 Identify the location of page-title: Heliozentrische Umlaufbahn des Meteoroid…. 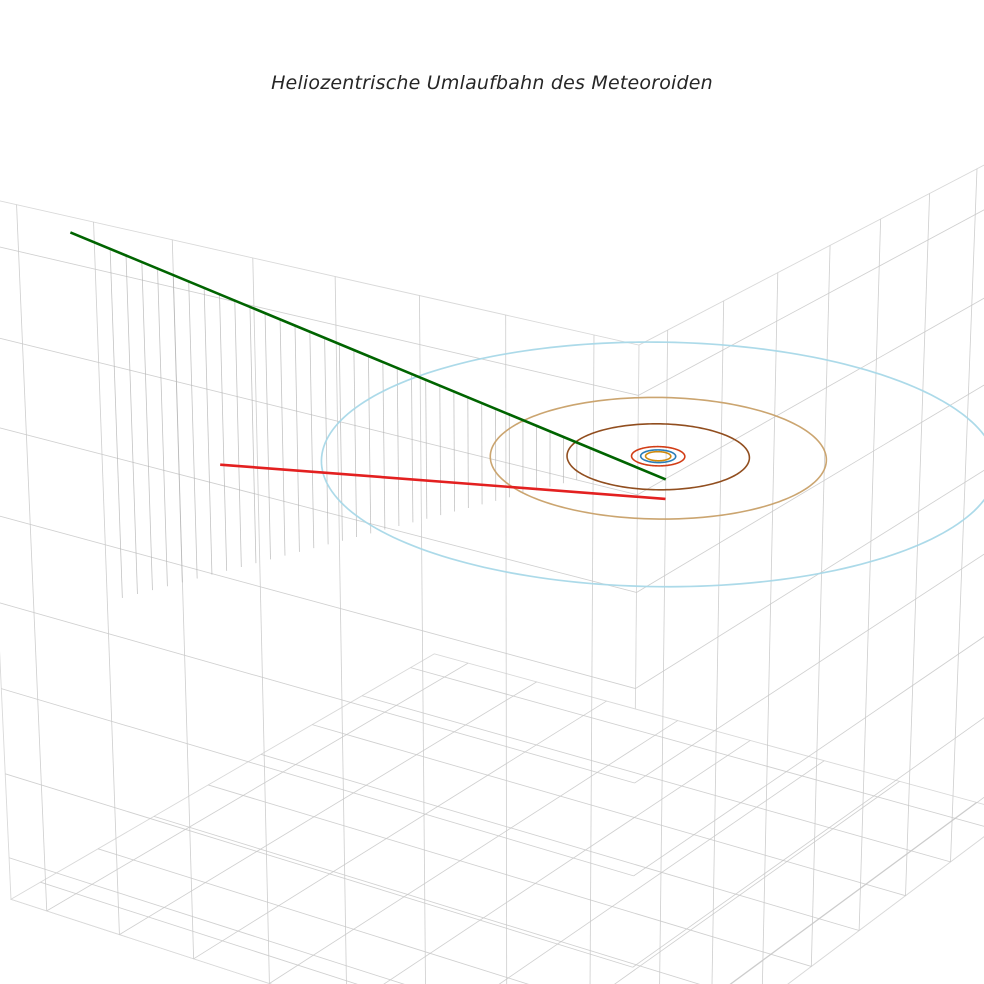
(492, 83).